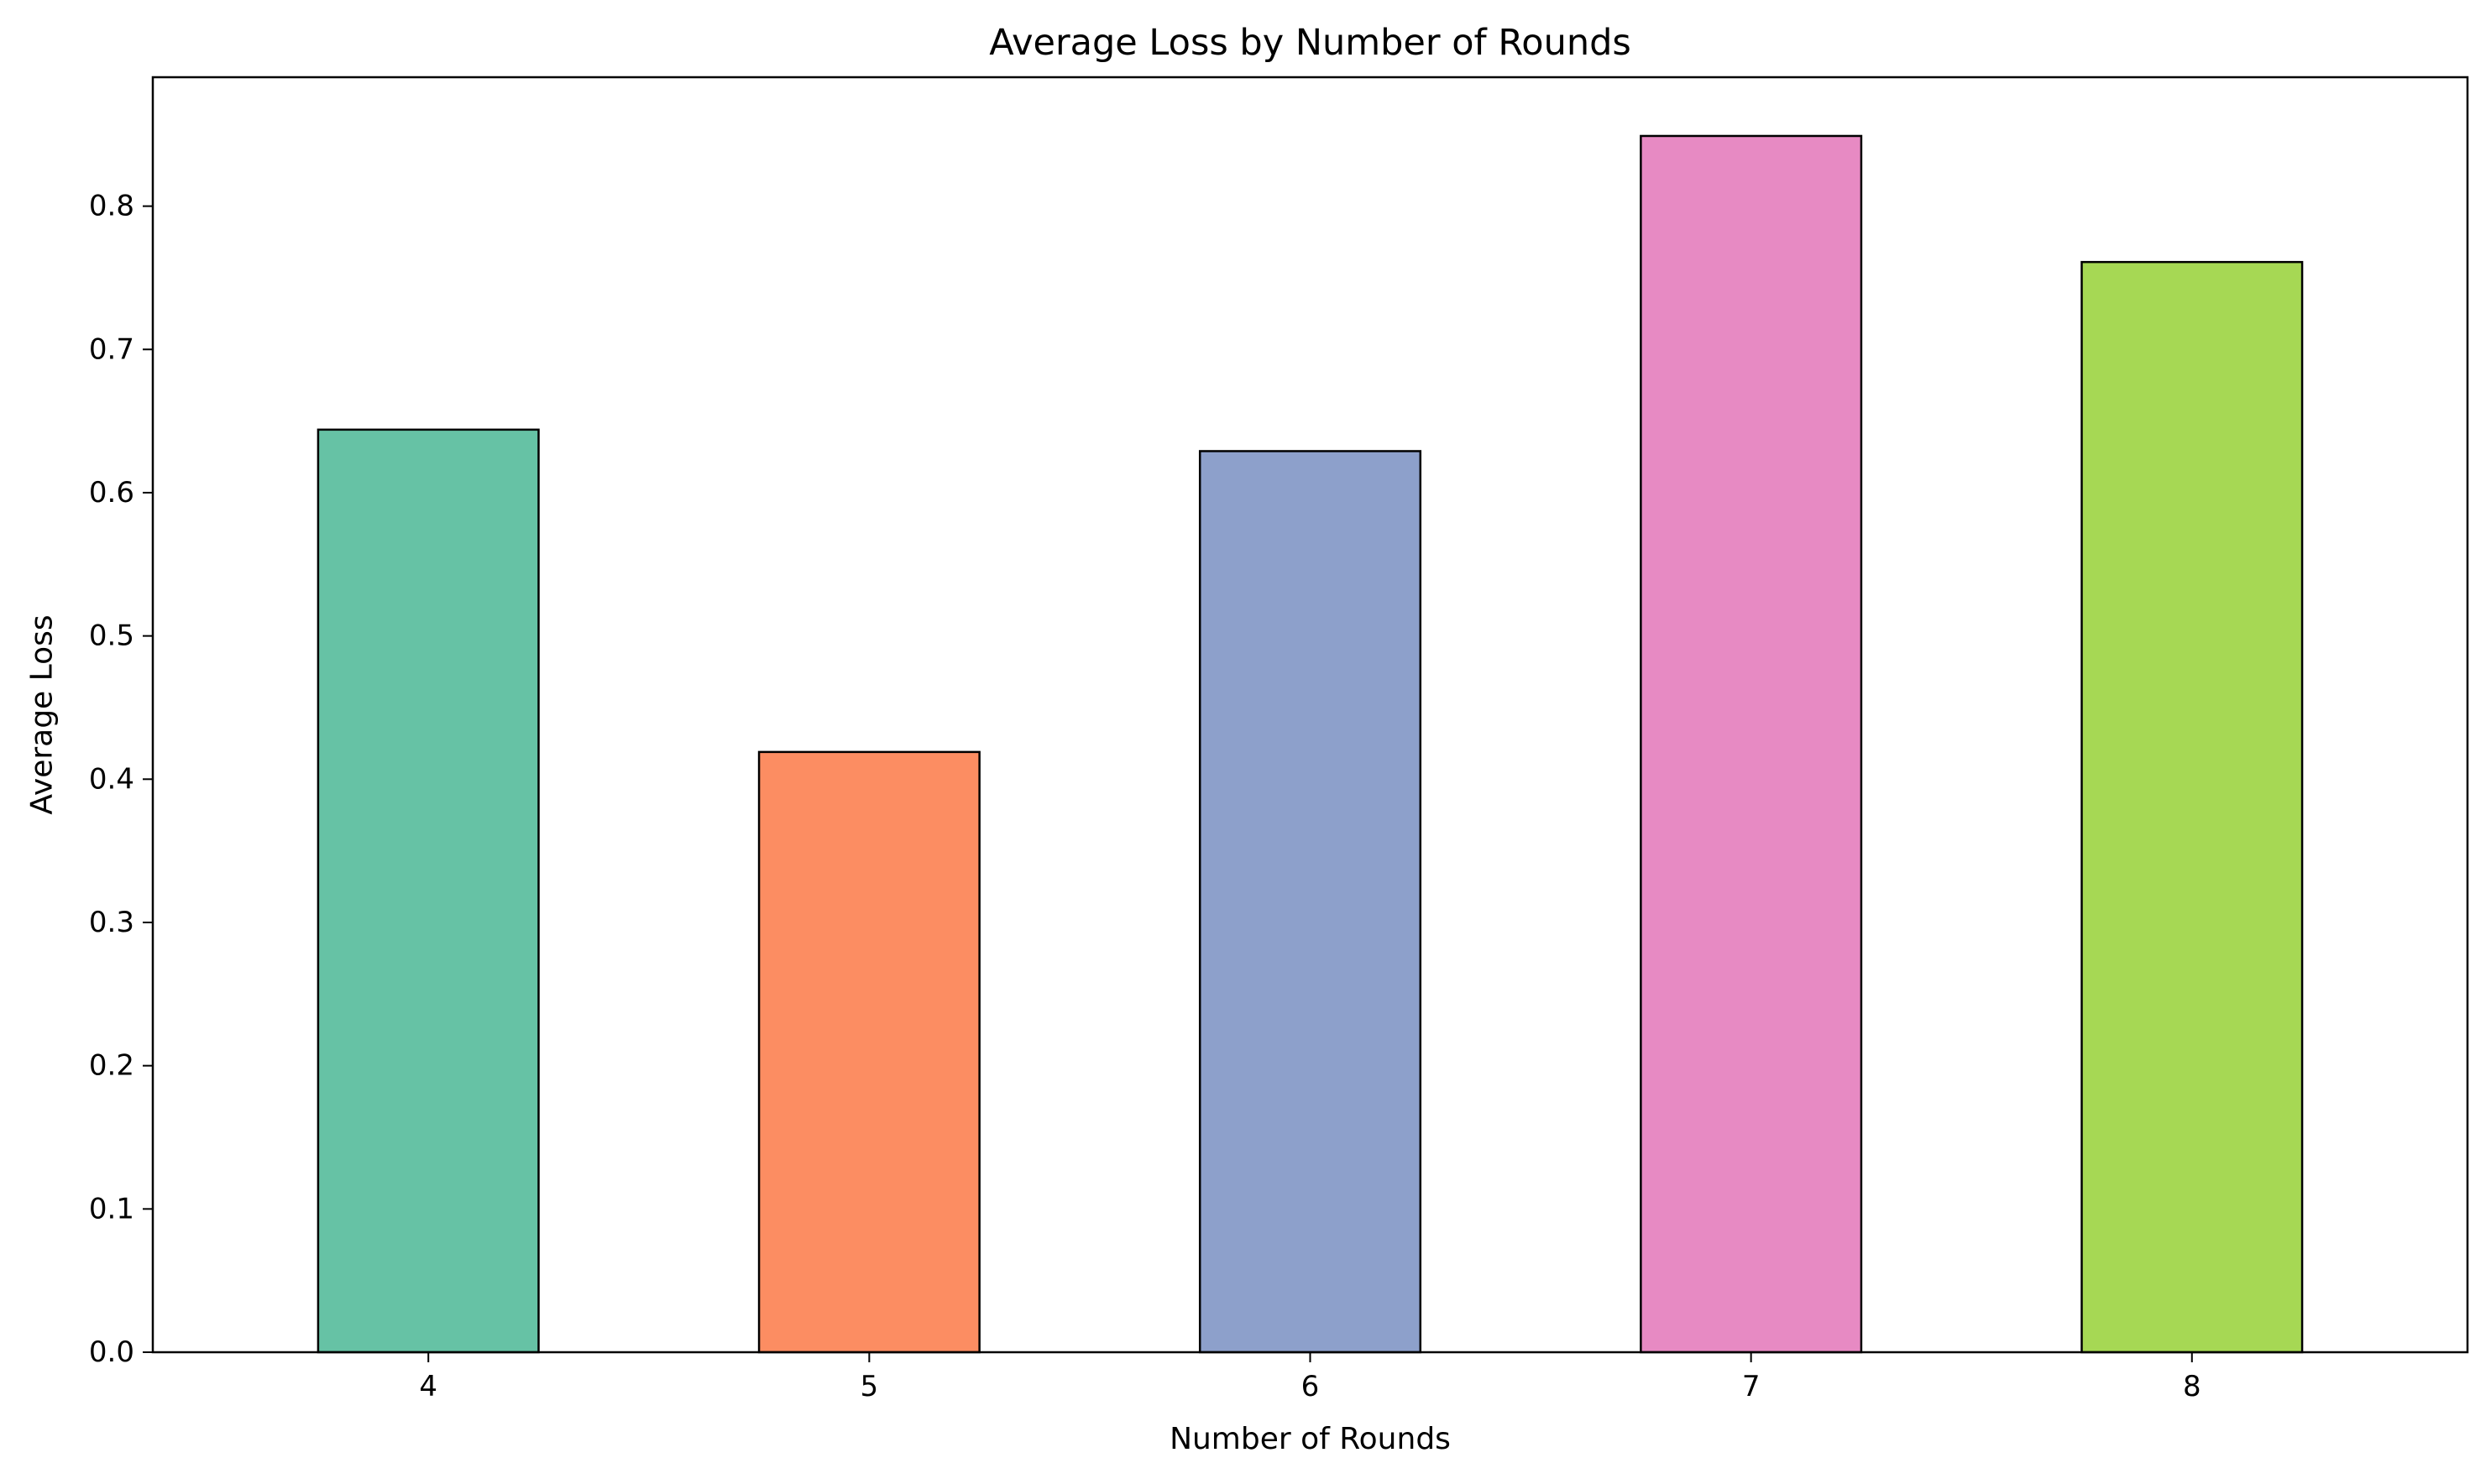  Describe the element at coordinates (111, 1066) in the screenshot. I see `y-tick-label: 0.2` at that location.